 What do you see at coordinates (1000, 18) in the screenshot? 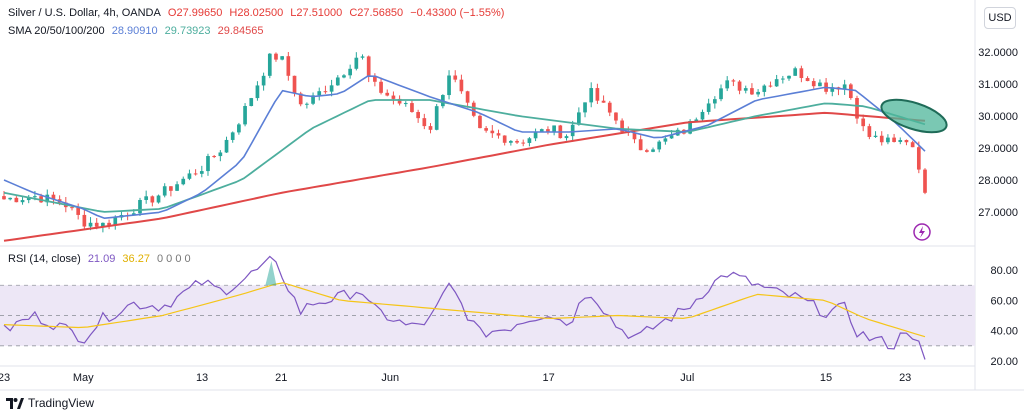
I see `currency-button: USD` at bounding box center [1000, 18].